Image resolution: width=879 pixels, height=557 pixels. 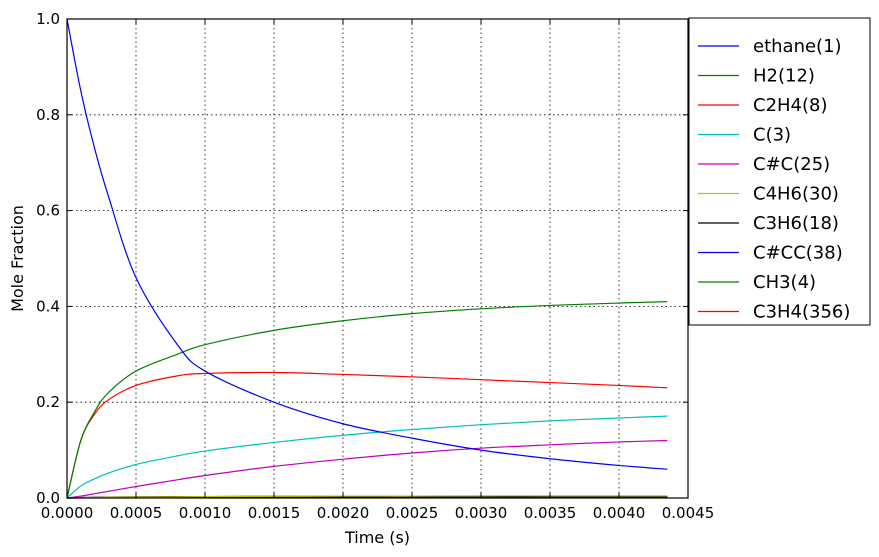 I want to click on legend-label: C3H4(356), so click(x=801, y=312).